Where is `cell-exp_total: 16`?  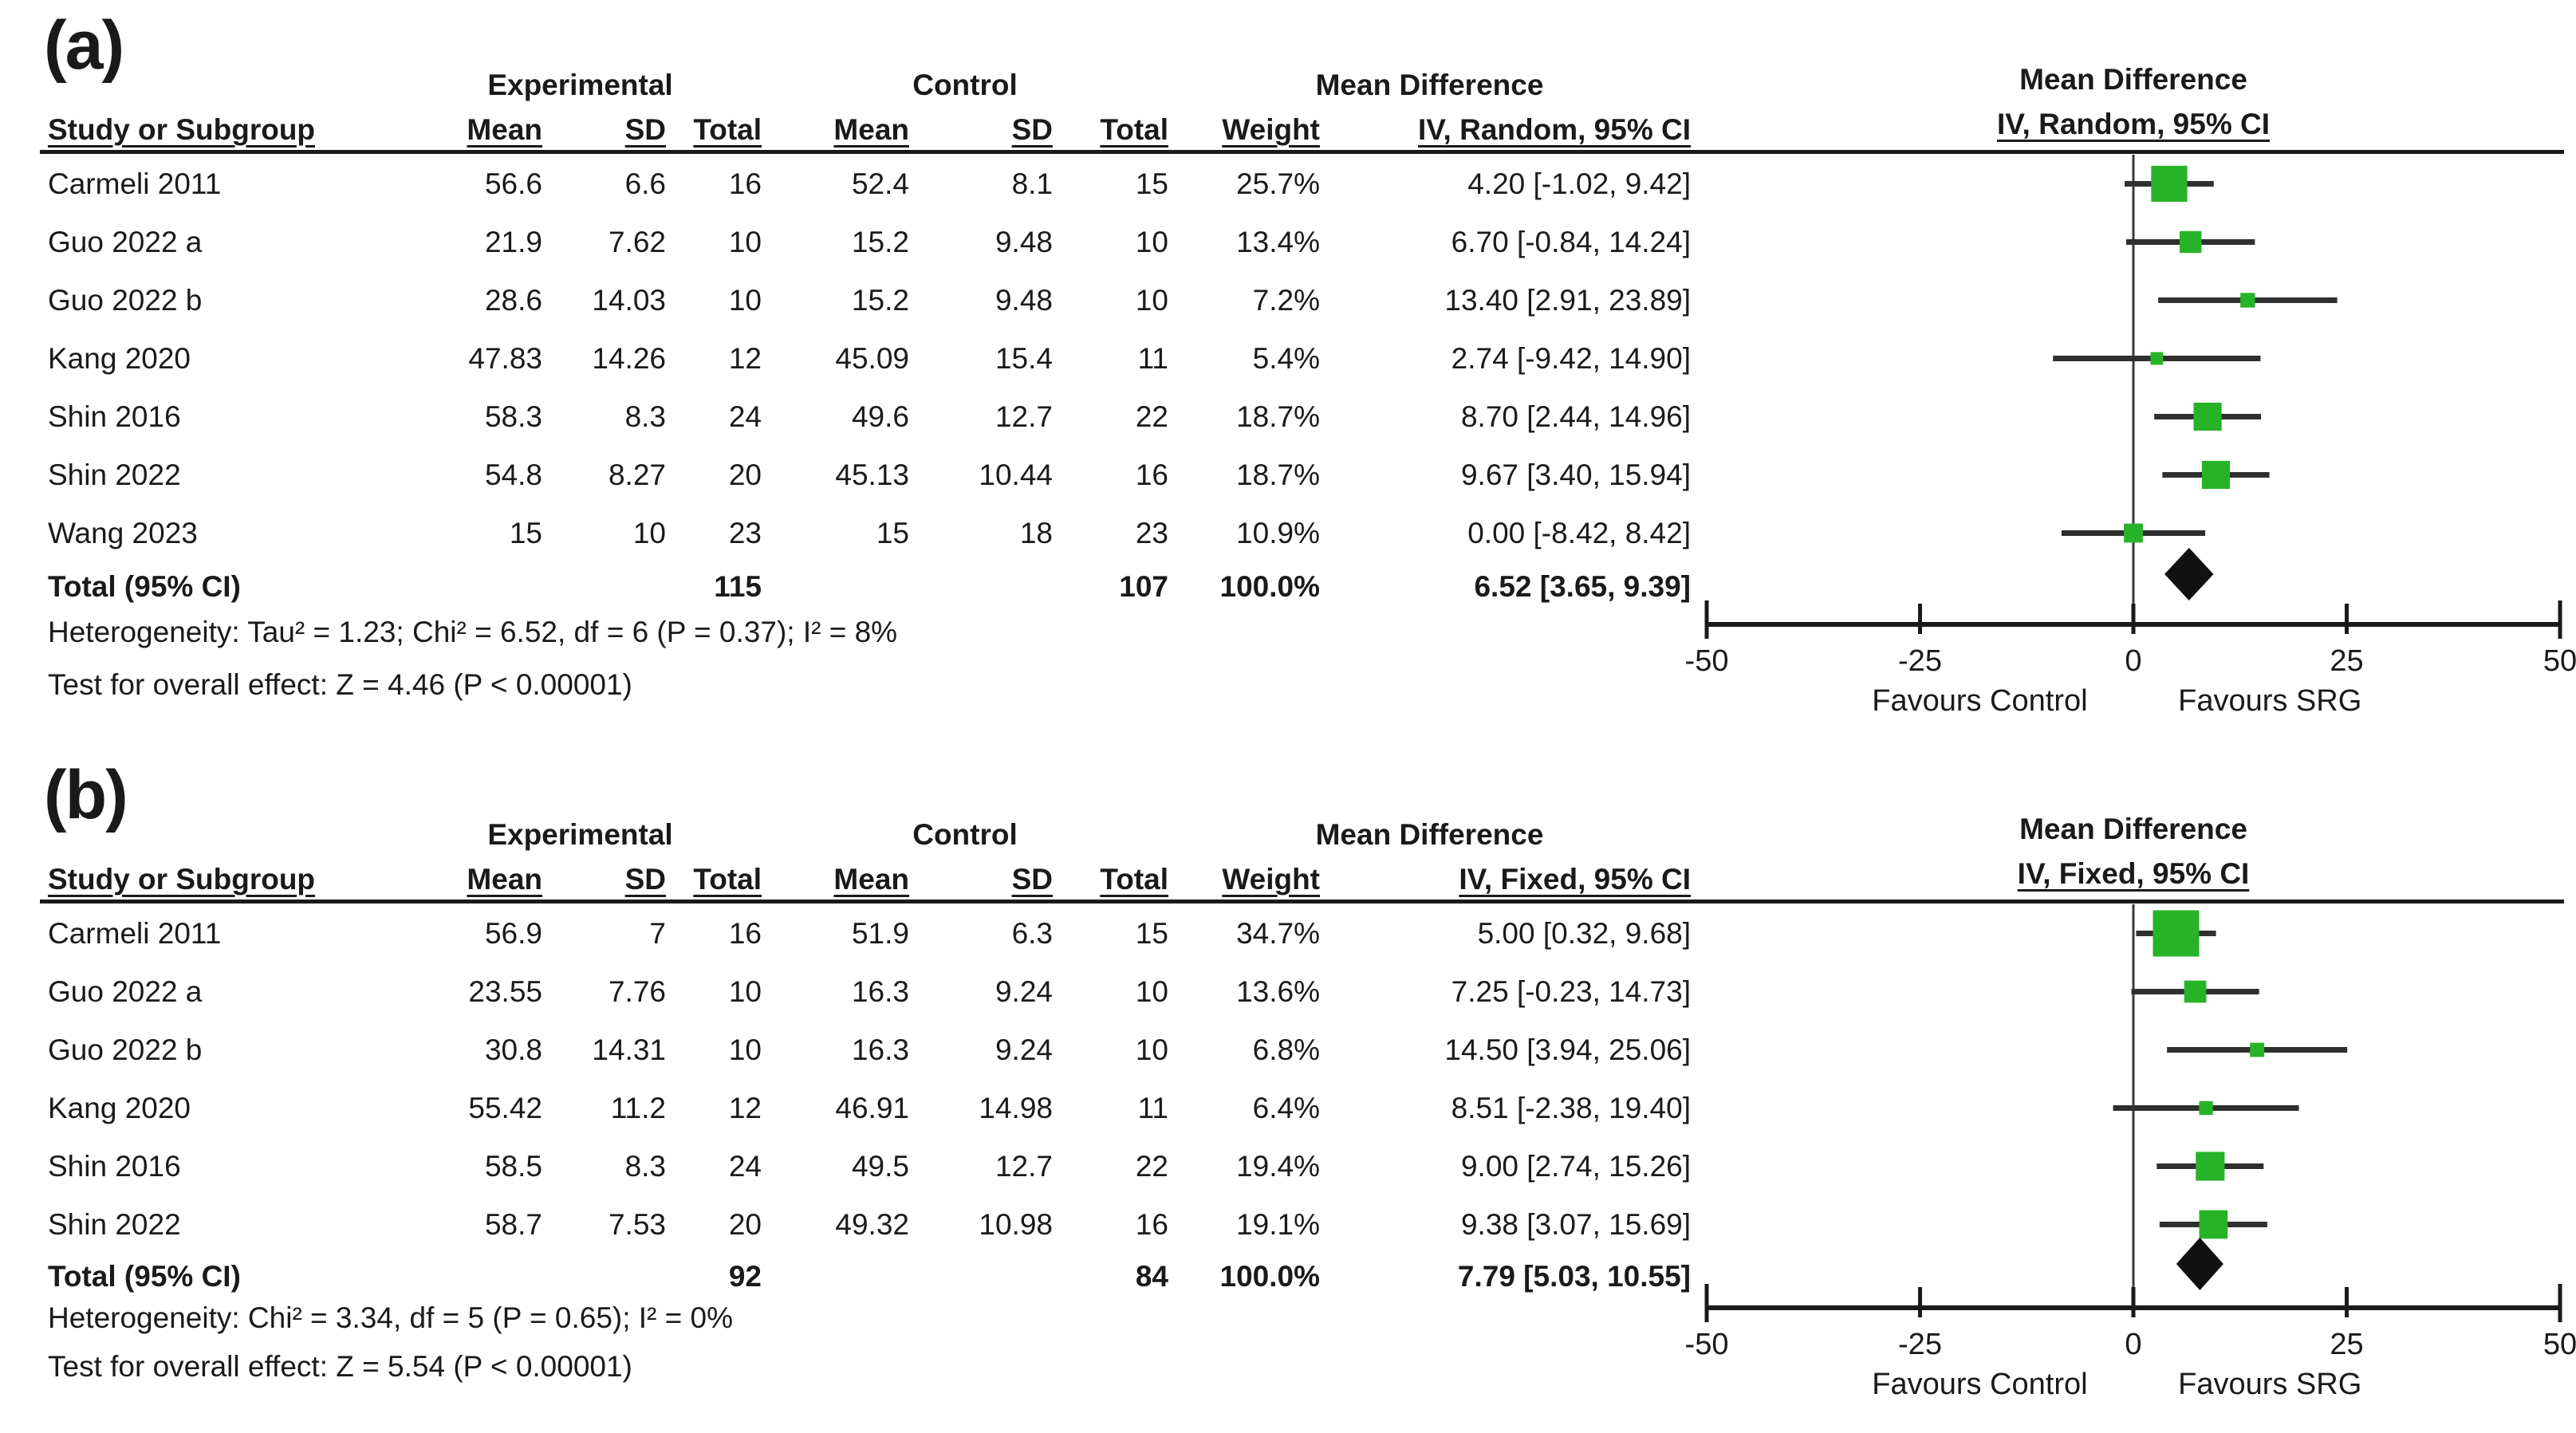
cell-exp_total: 16 is located at coordinates (745, 183).